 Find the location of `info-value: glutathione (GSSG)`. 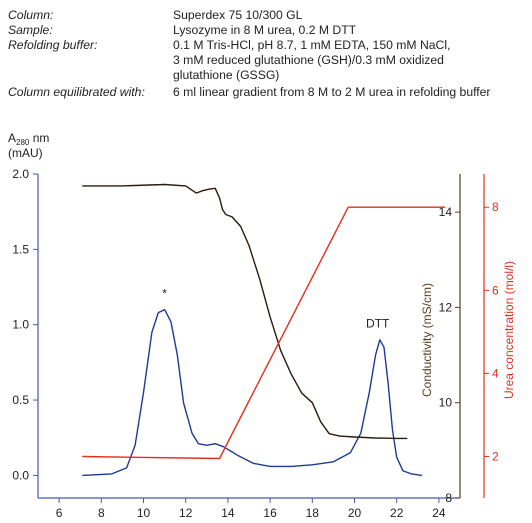

info-value: glutathione (GSSG) is located at coordinates (226, 75).